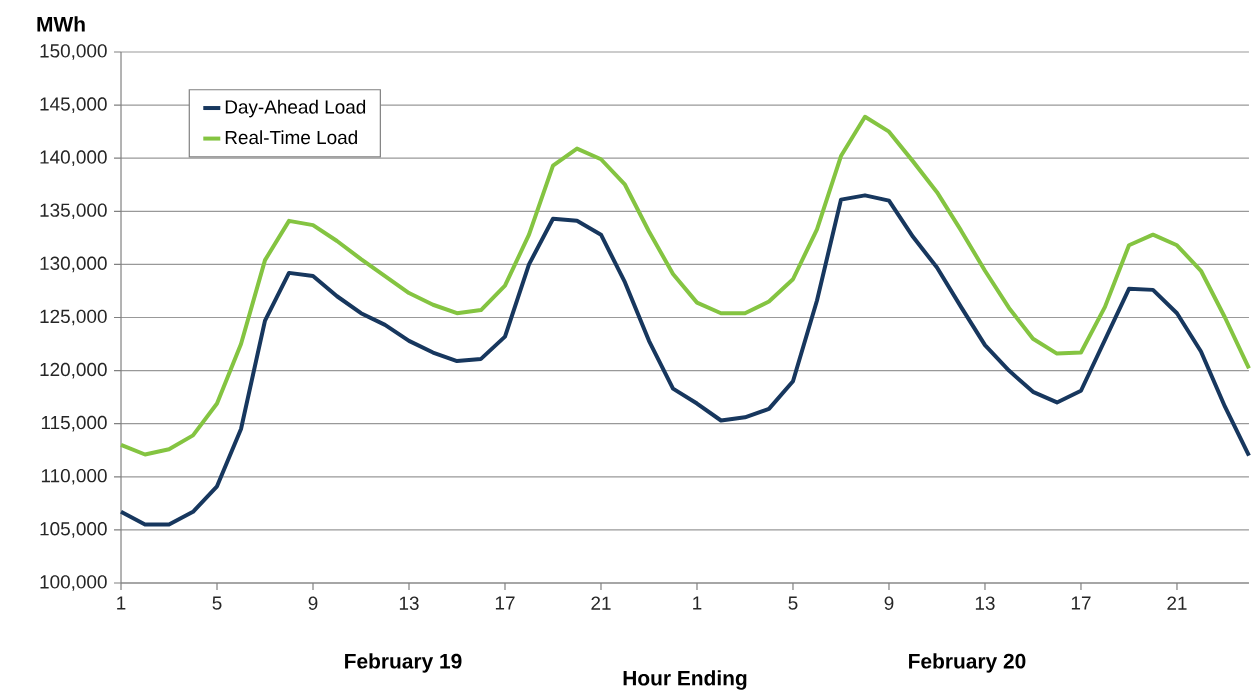 The height and width of the screenshot is (696, 1252). I want to click on y-tick-label: 135,000, so click(73, 211).